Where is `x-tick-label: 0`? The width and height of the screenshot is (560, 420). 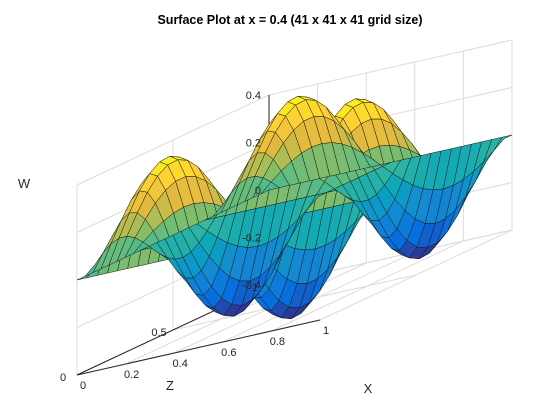
x-tick-label: 0 is located at coordinates (83, 386).